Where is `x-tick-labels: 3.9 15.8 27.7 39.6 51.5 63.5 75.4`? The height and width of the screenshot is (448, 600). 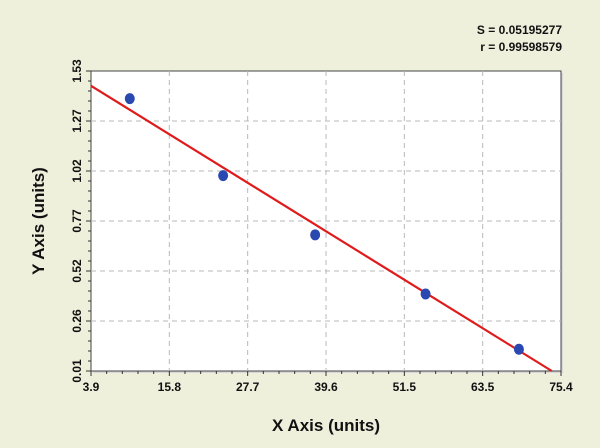 x-tick-labels: 3.9 15.8 27.7 39.6 51.5 63.5 75.4 is located at coordinates (328, 387).